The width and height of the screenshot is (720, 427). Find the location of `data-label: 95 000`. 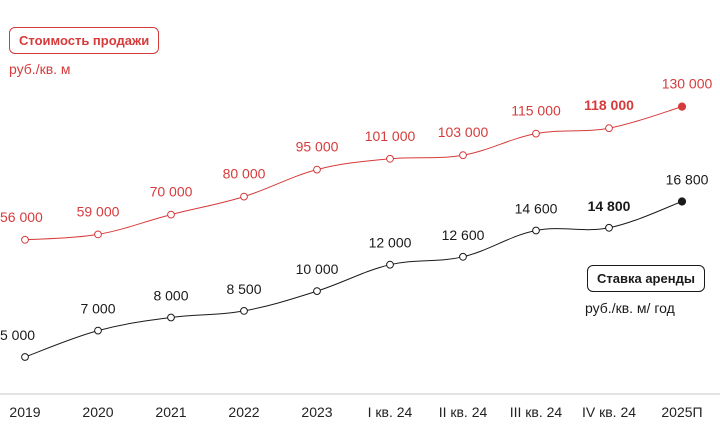

data-label: 95 000 is located at coordinates (317, 147).